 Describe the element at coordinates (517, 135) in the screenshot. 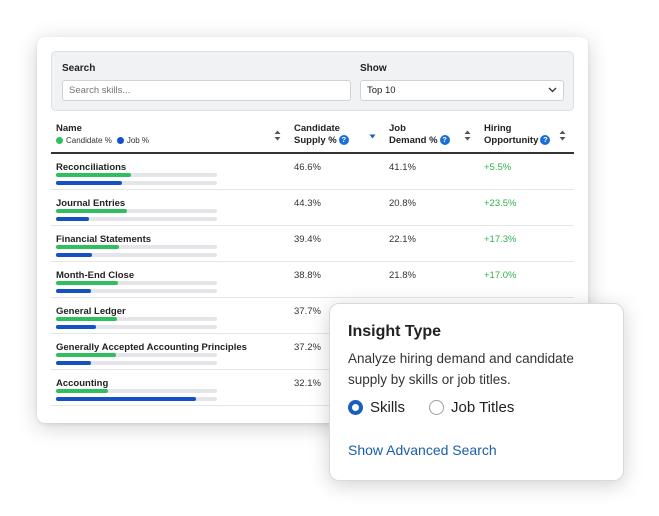

I see `column-header-hiring-opportunity: Hiring Opportunity?` at that location.